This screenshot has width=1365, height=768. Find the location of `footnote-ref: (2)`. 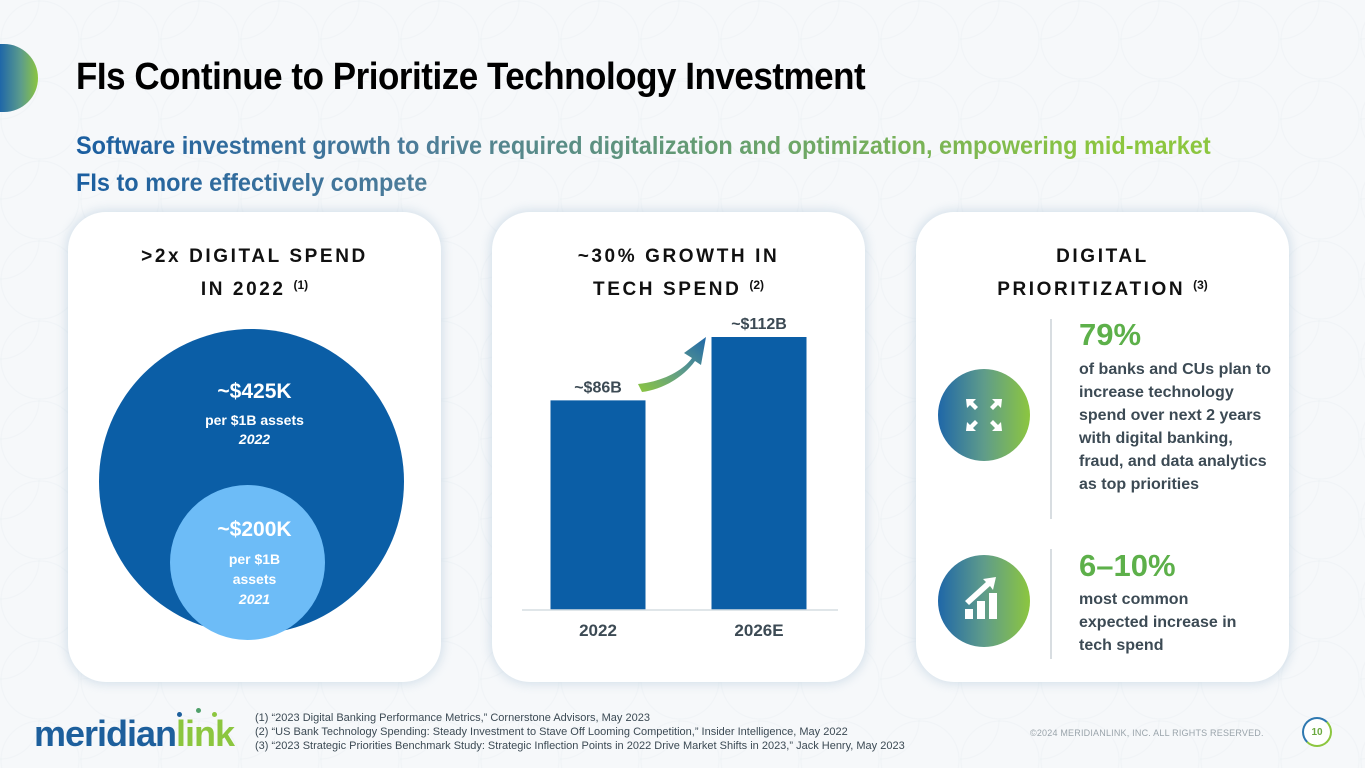

footnote-ref: (2) is located at coordinates (757, 285).